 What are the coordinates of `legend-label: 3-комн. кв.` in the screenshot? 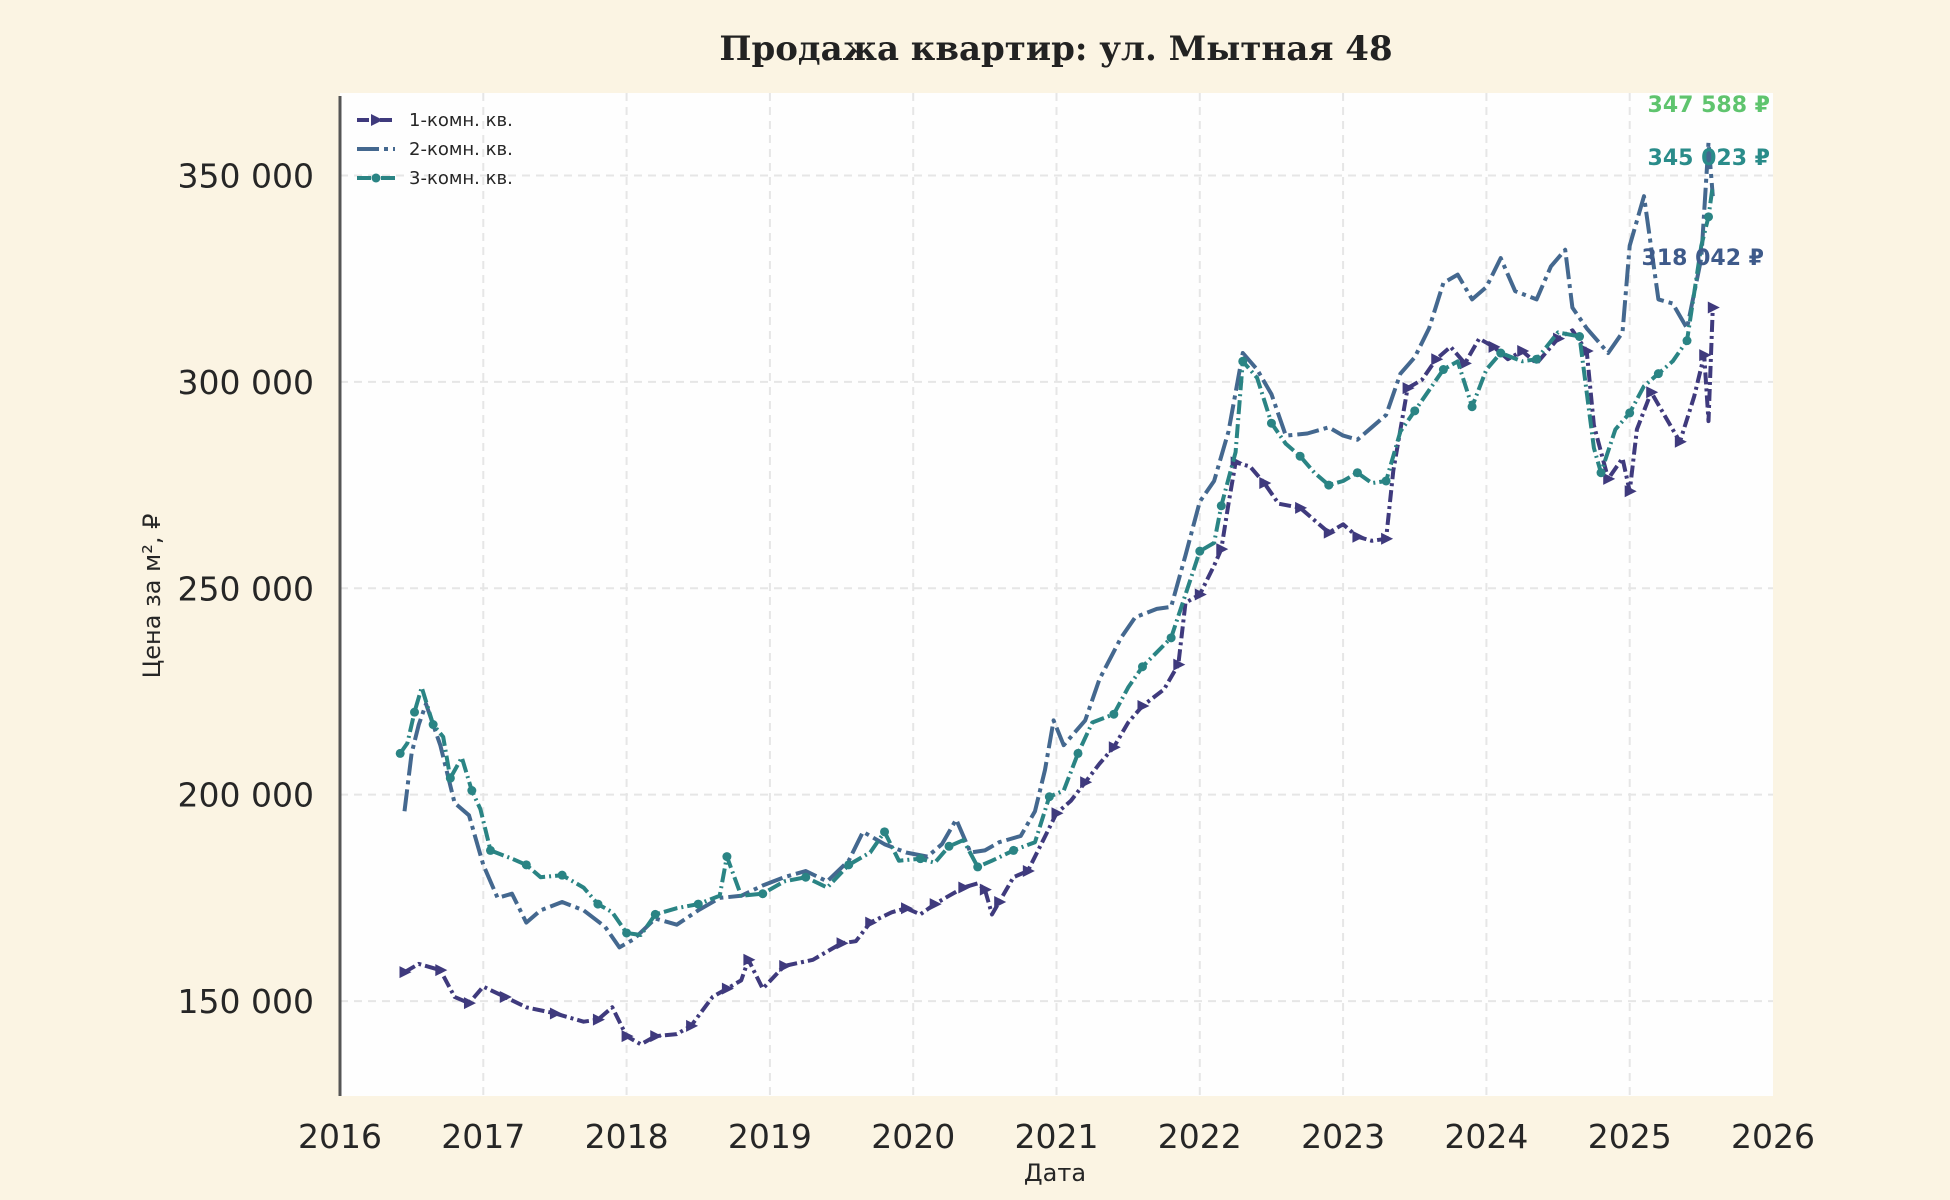 It's located at (461, 178).